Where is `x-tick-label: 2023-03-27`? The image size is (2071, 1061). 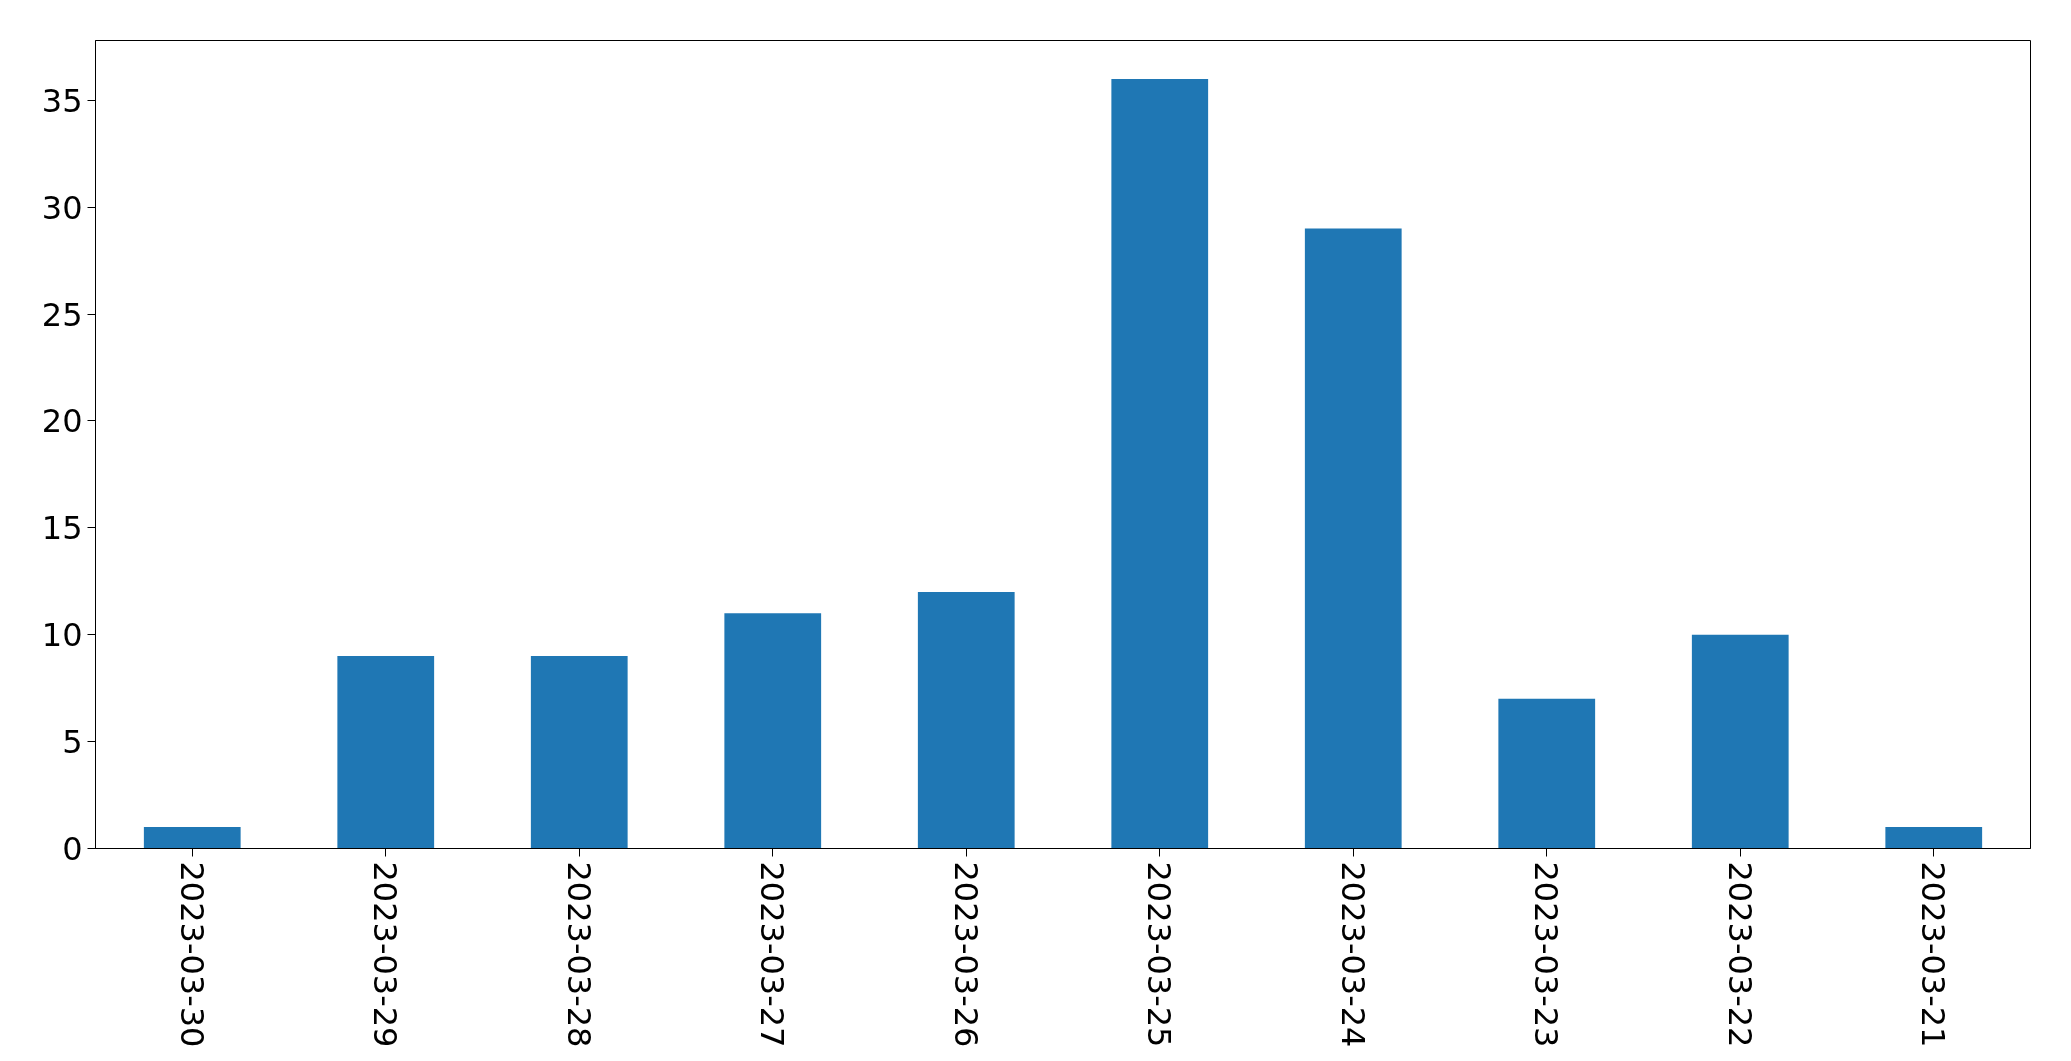
x-tick-label: 2023-03-27 is located at coordinates (772, 954).